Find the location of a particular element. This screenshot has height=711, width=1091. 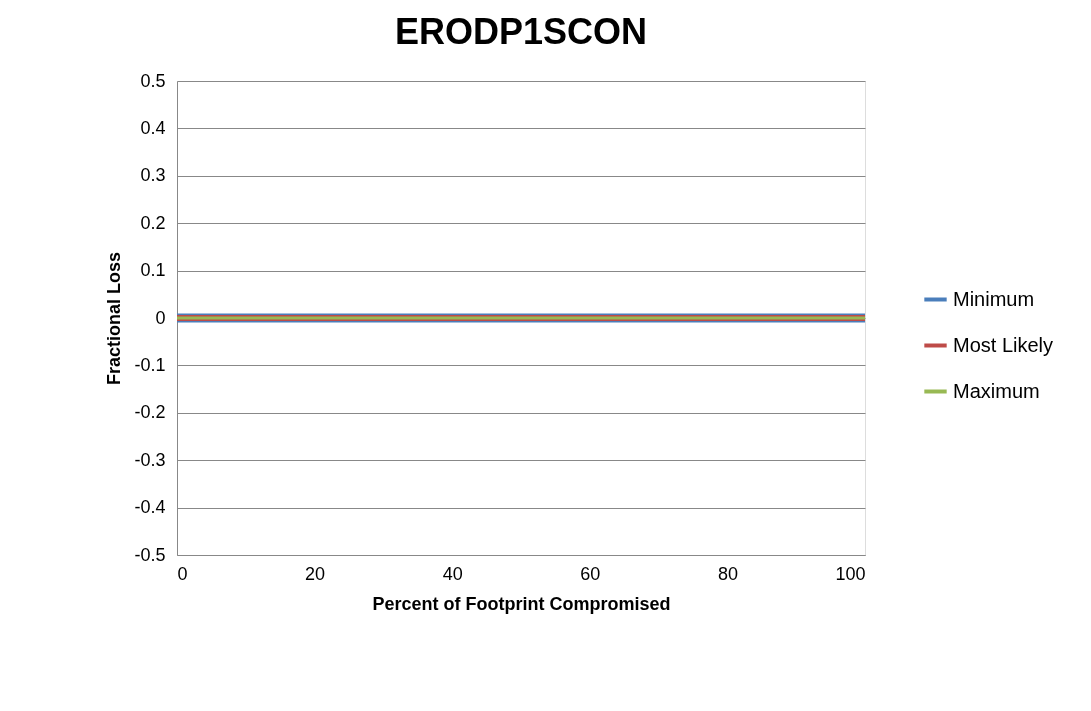

y-tick-label: 0.2 is located at coordinates (153, 222).